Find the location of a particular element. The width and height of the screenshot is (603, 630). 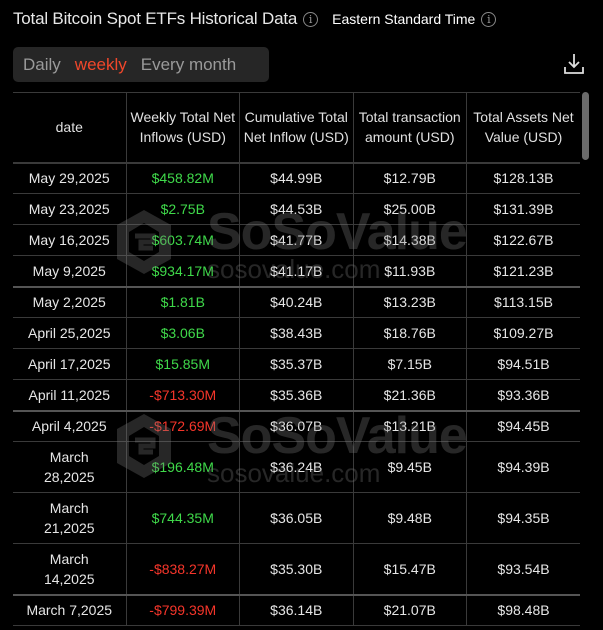

cumulative-net-inflow-cell: $36.05B is located at coordinates (296, 518).